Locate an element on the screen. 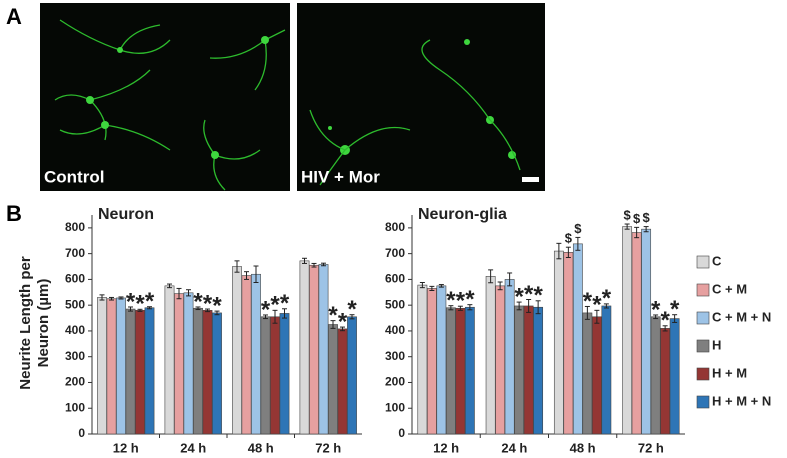  y-tick-label: 200 is located at coordinates (75, 382).